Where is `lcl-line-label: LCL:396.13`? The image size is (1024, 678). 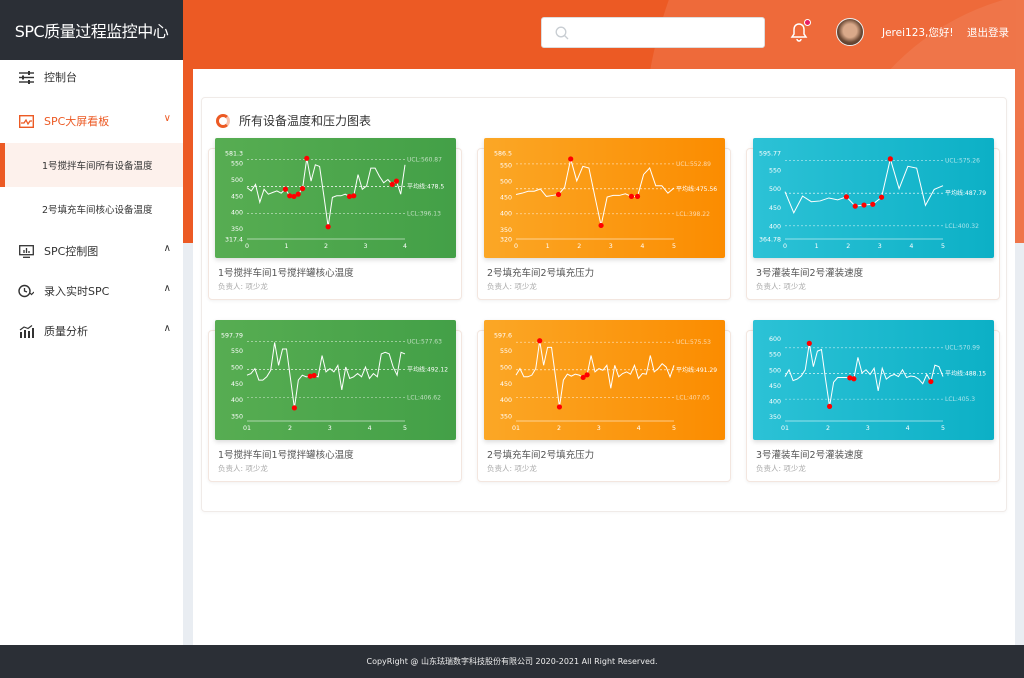
lcl-line-label: LCL:396.13 is located at coordinates (424, 213).